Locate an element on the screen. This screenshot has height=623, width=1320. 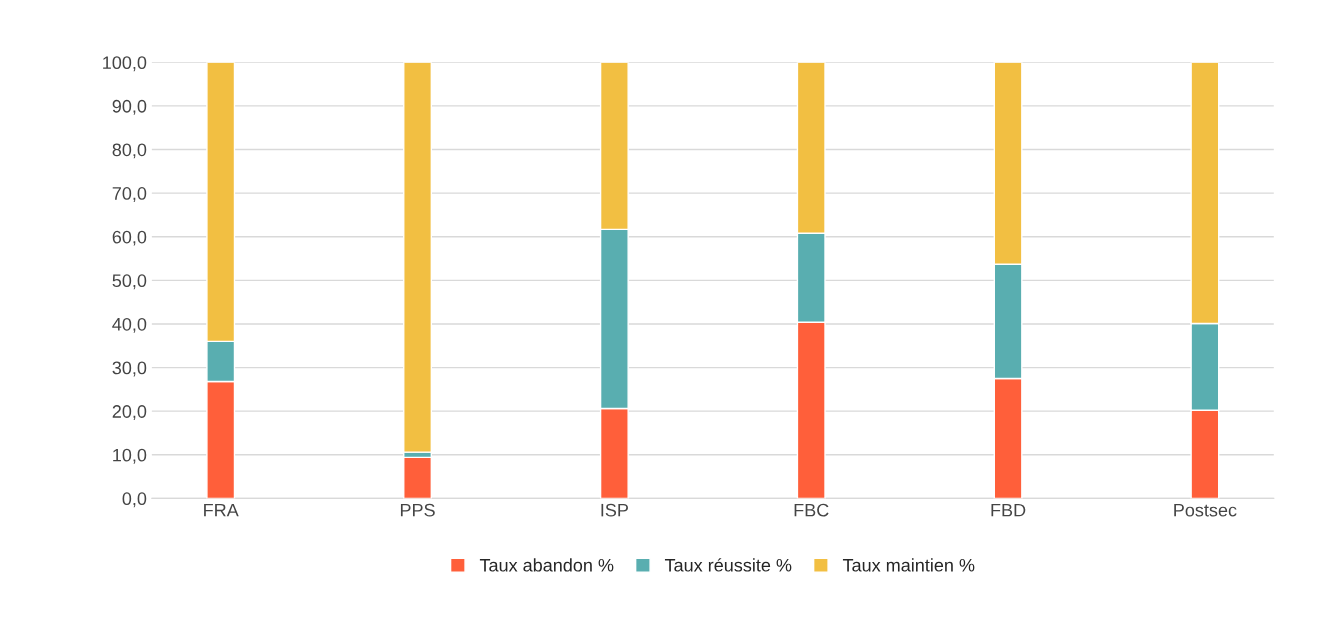
y-tick-label: 70,0 is located at coordinates (129, 194).